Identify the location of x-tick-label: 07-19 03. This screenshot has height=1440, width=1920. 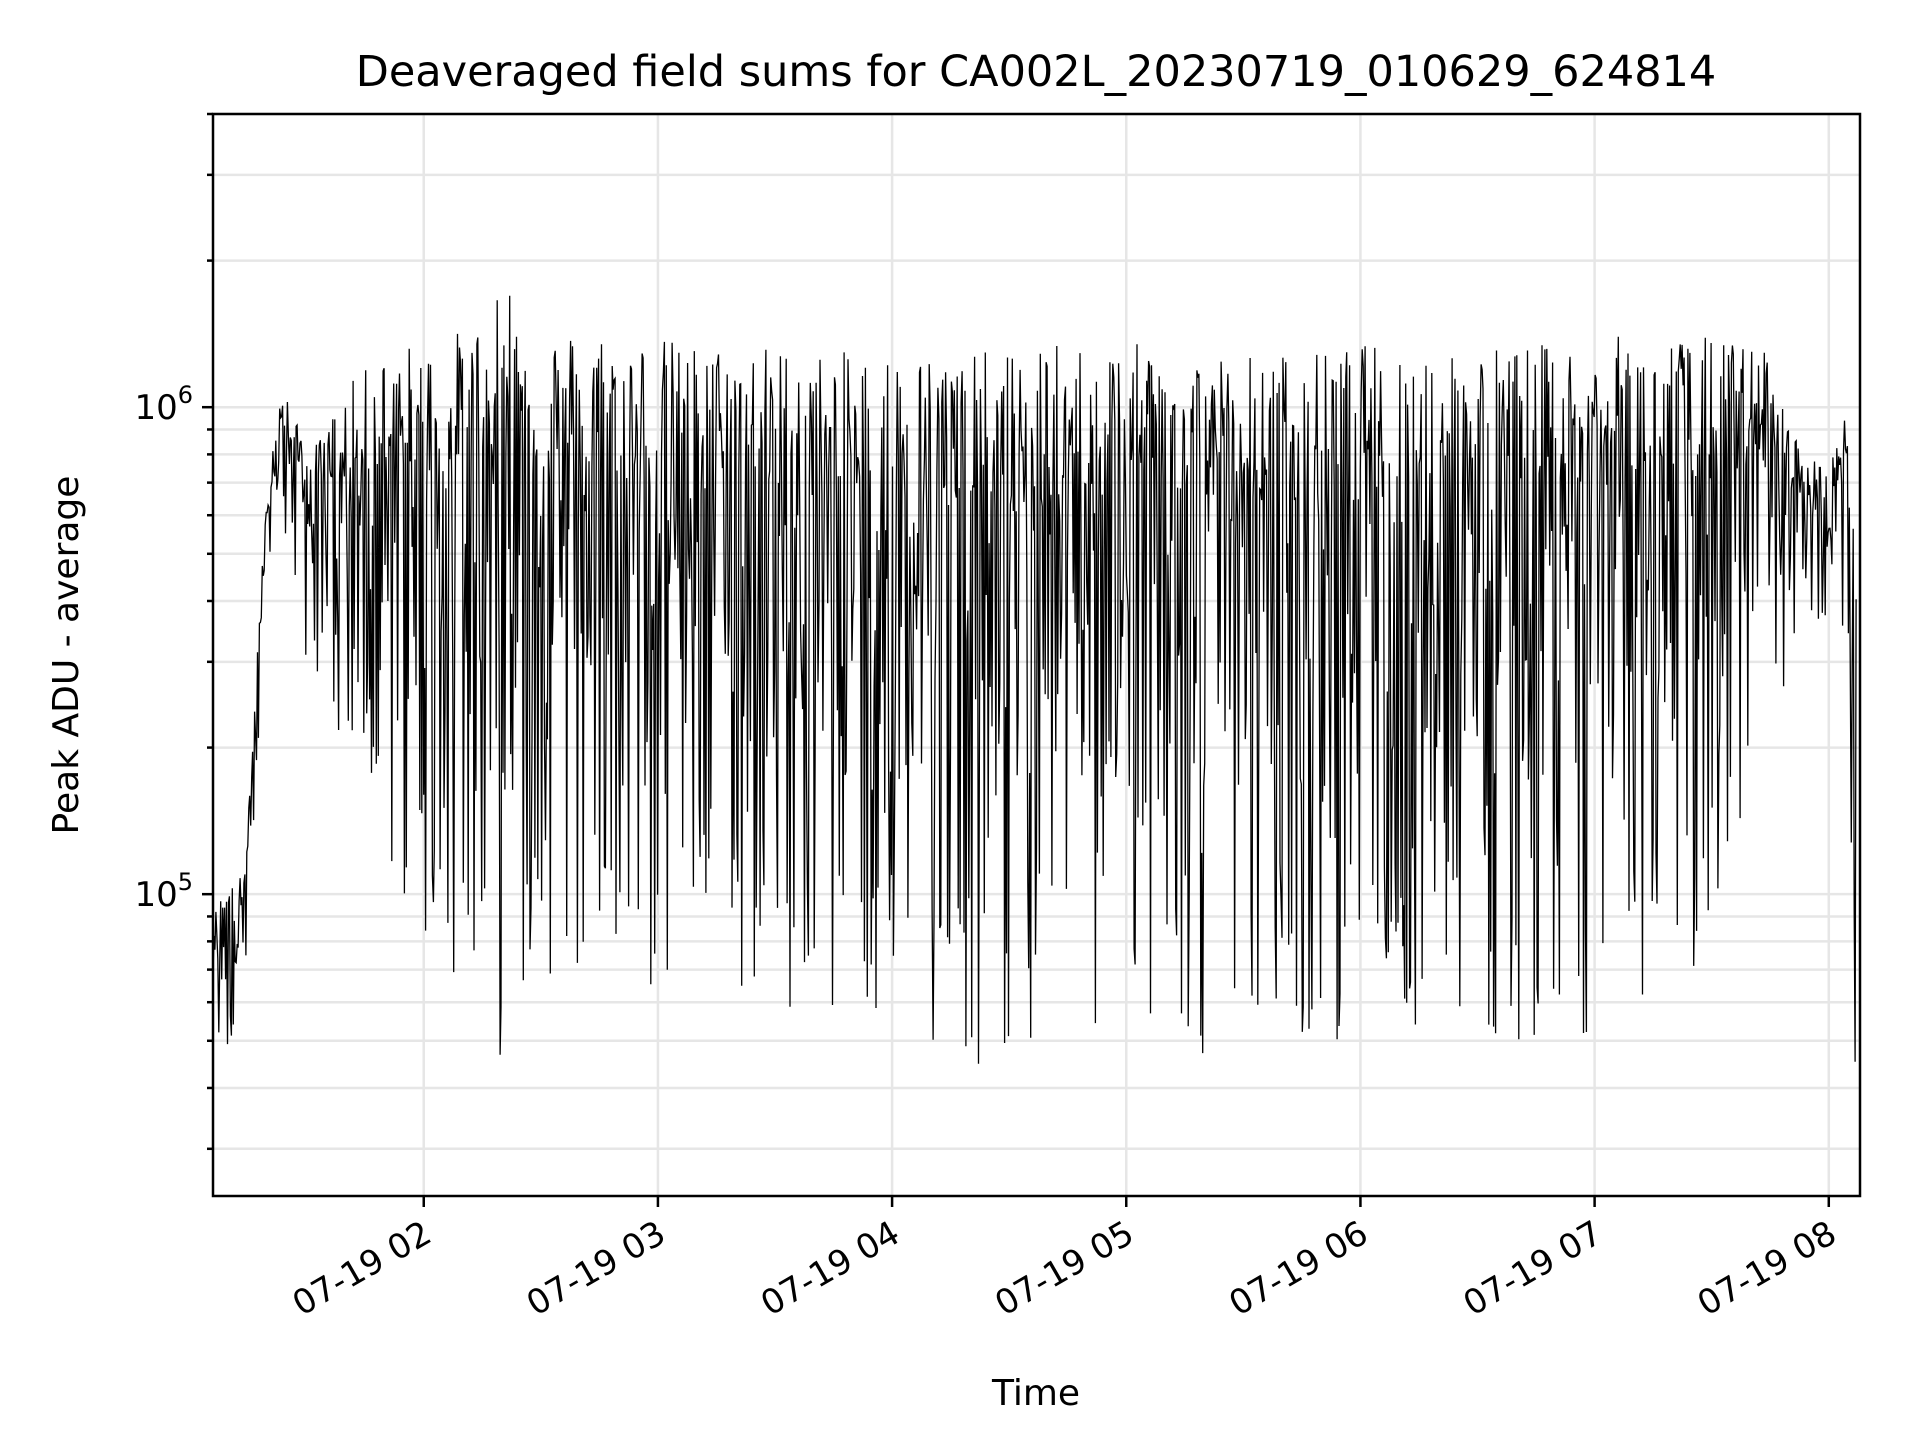
(596, 1268).